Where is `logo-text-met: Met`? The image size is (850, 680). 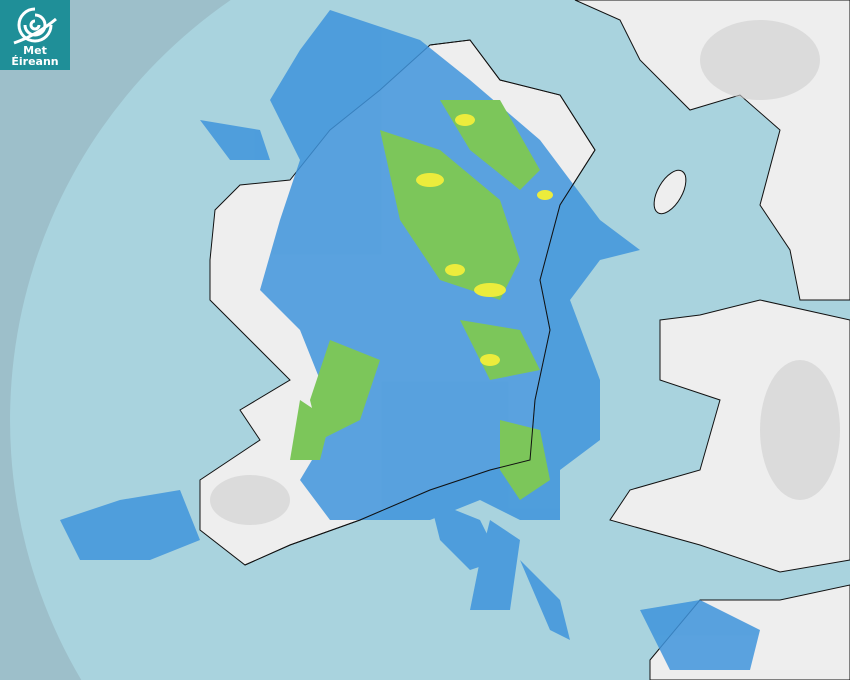
logo-text-met: Met is located at coordinates (35, 50).